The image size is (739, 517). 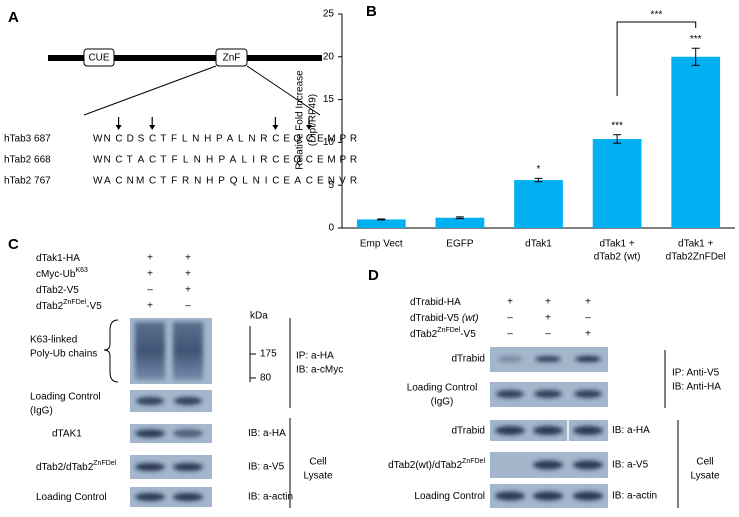 What do you see at coordinates (468, 334) in the screenshot?
I see `label-part: -V5` at bounding box center [468, 334].